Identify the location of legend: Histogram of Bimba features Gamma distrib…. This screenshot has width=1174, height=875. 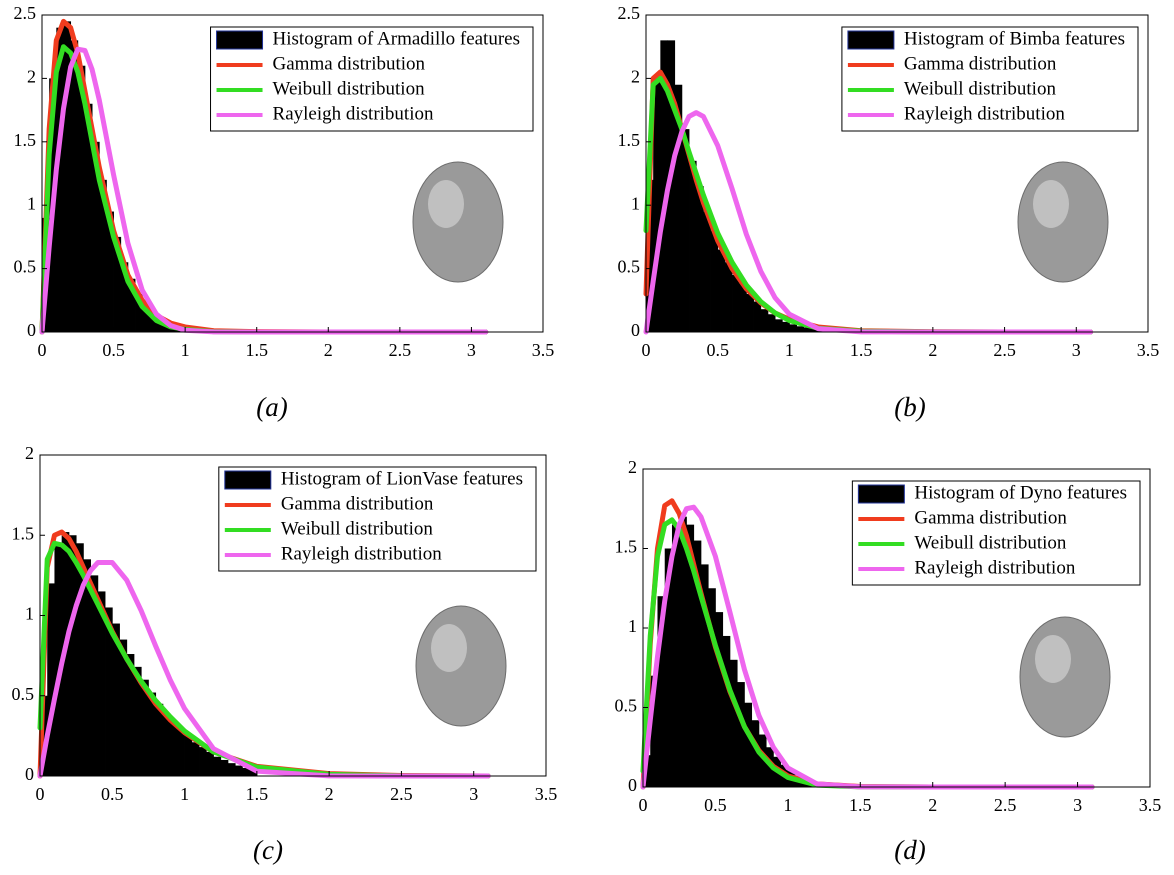
(990, 79).